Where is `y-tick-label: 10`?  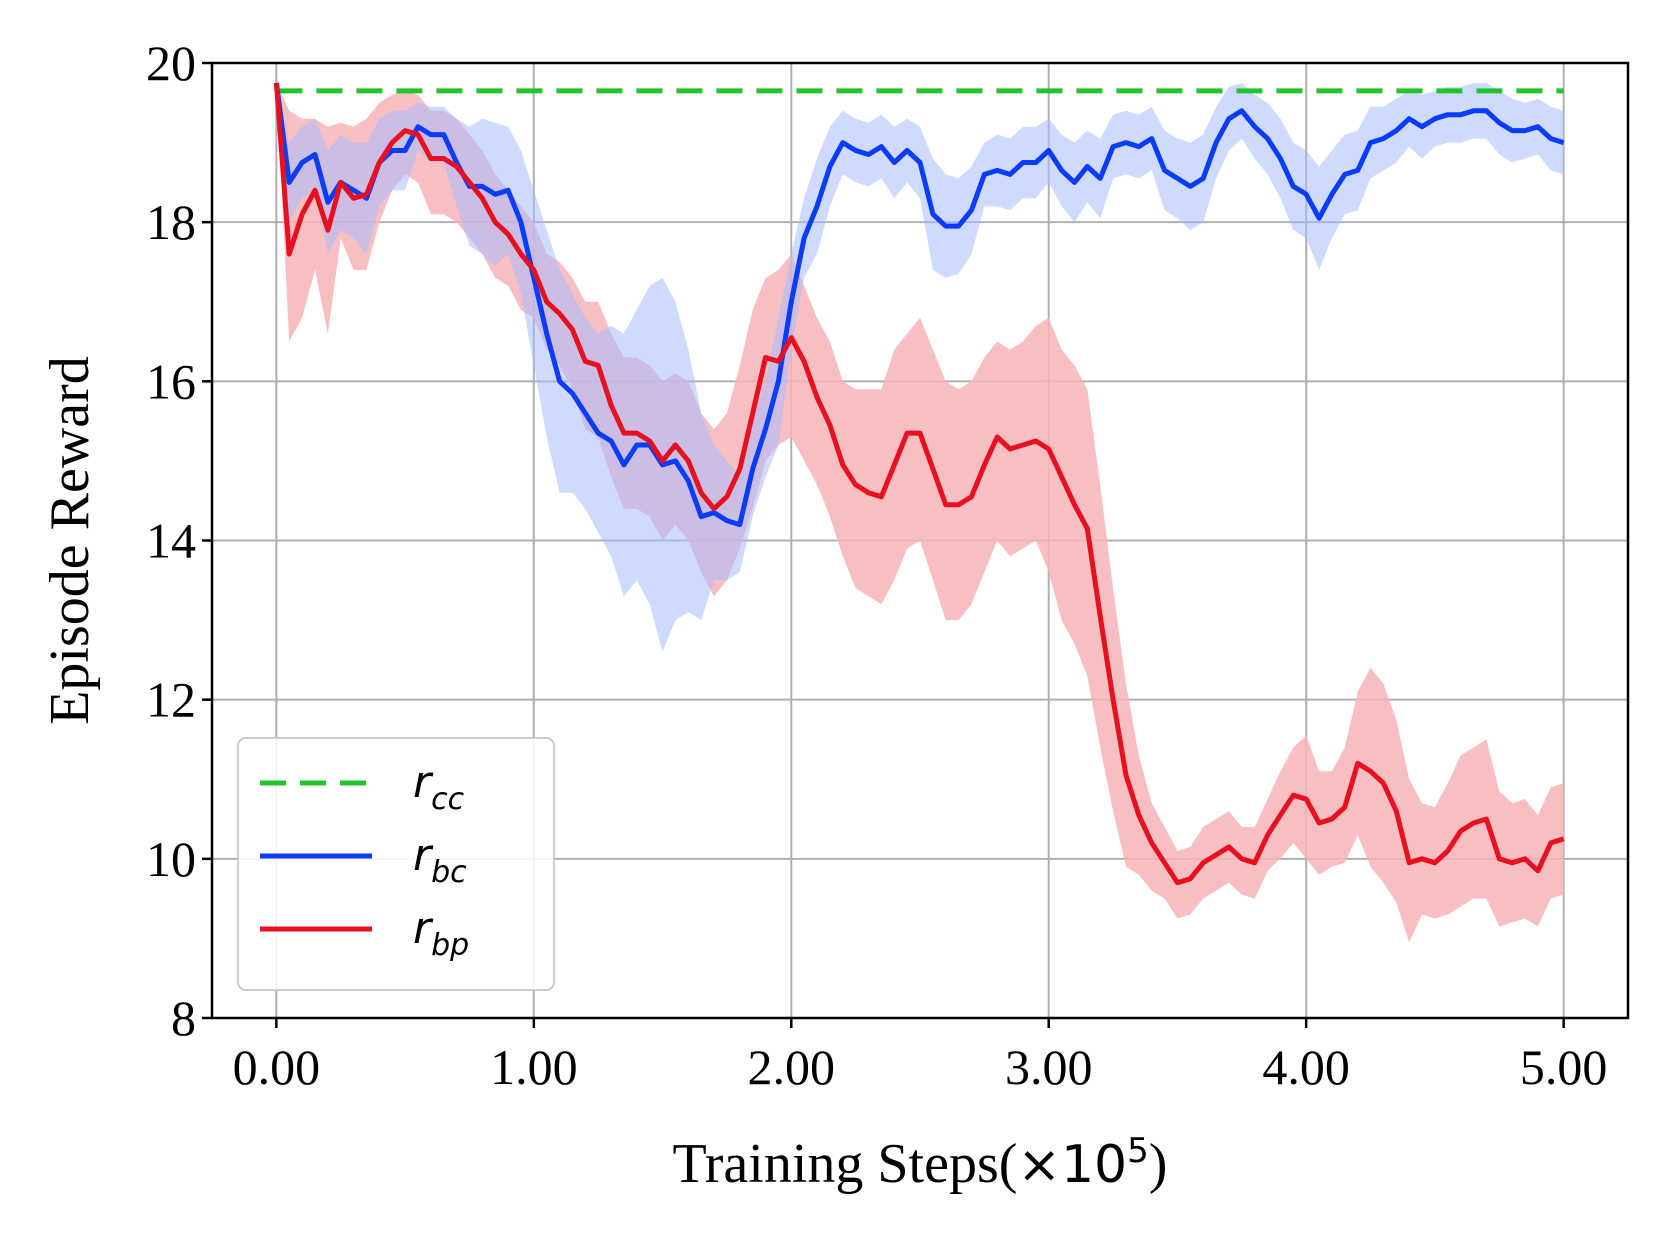
y-tick-label: 10 is located at coordinates (171, 859).